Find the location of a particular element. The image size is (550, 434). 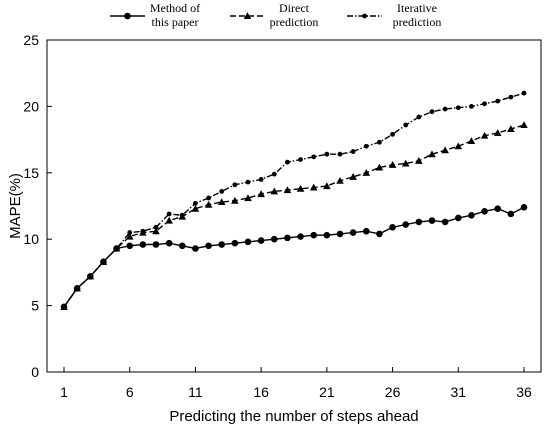

y-tick-label: 20 is located at coordinates (31, 106).